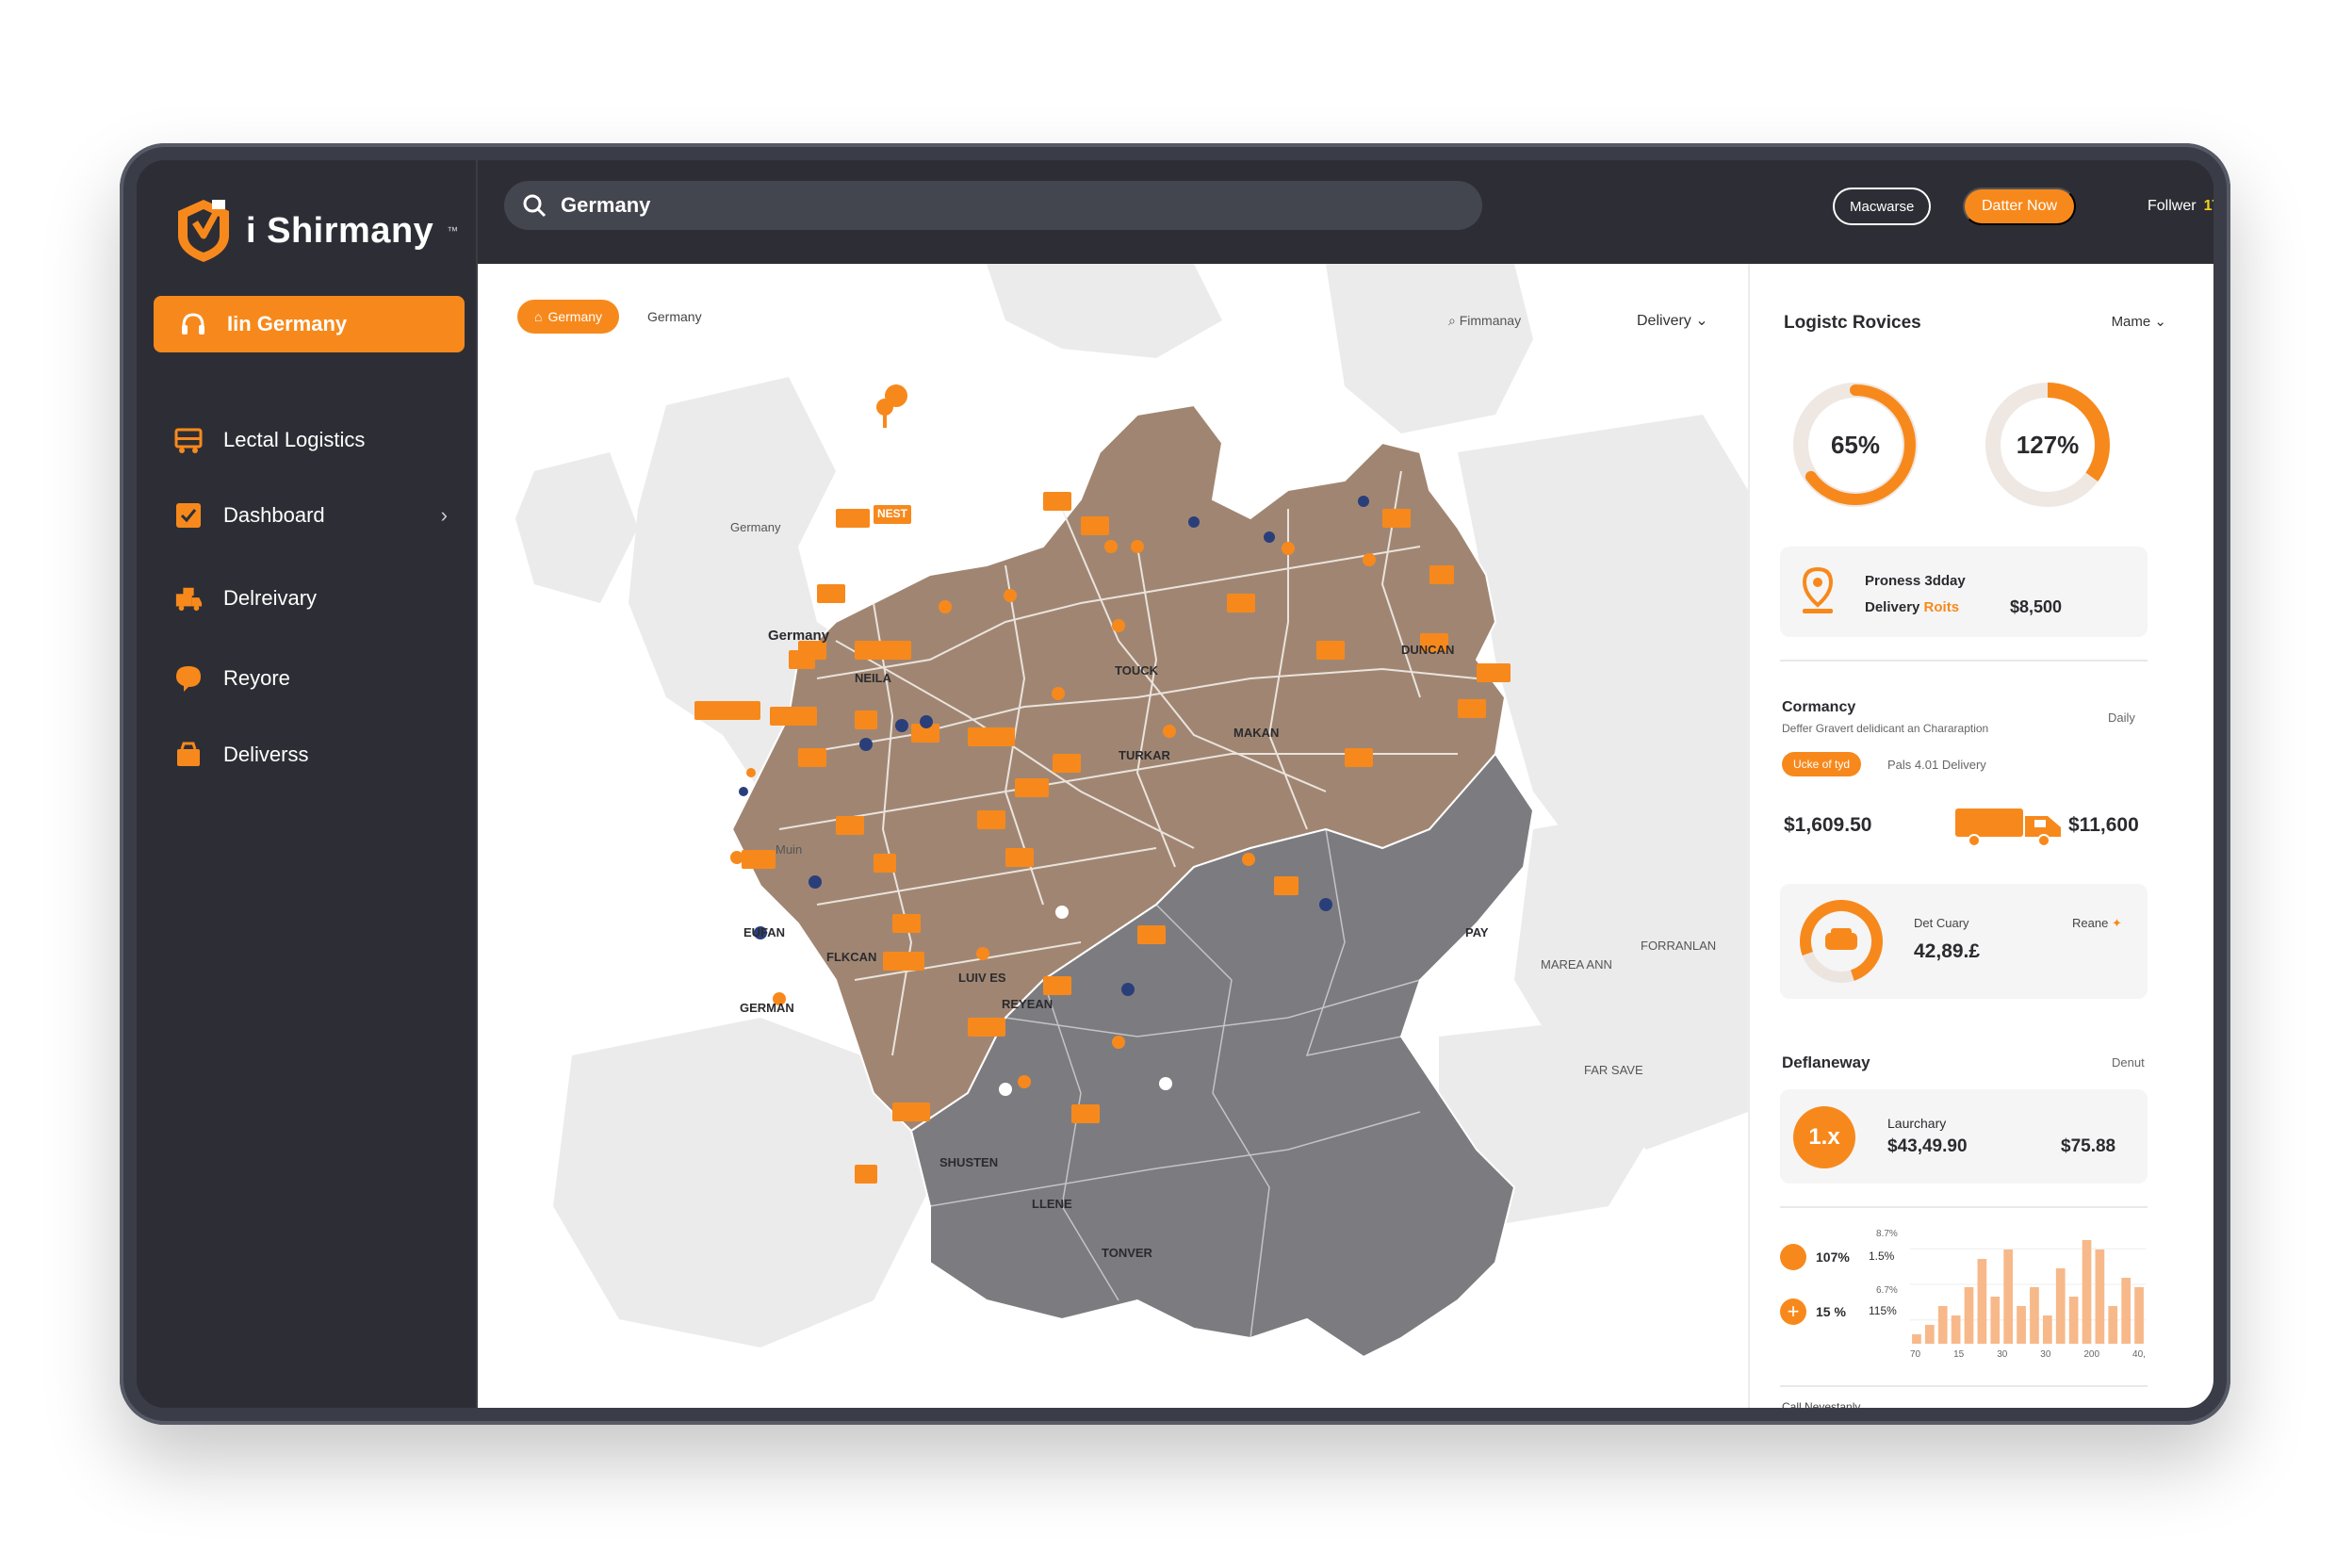 The image size is (2352, 1568). Describe the element at coordinates (2020, 207) in the screenshot. I see `datter-now-button: Datter Now` at that location.